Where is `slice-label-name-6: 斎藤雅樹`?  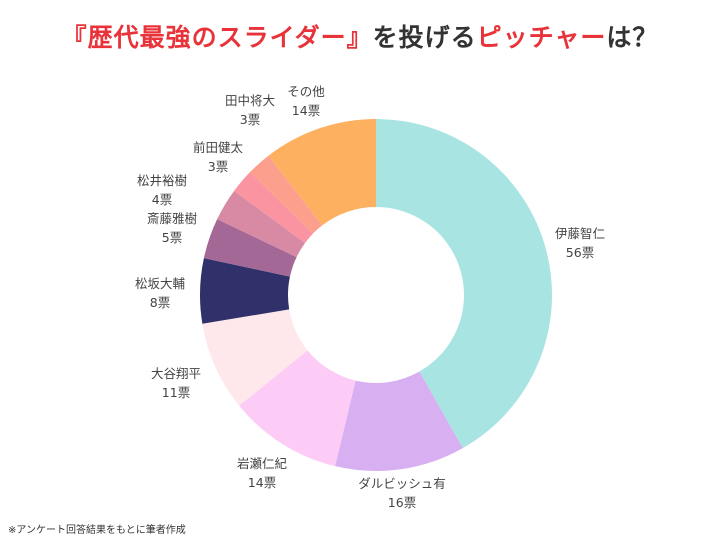
slice-label-name-6: 斎藤雅樹 is located at coordinates (172, 218).